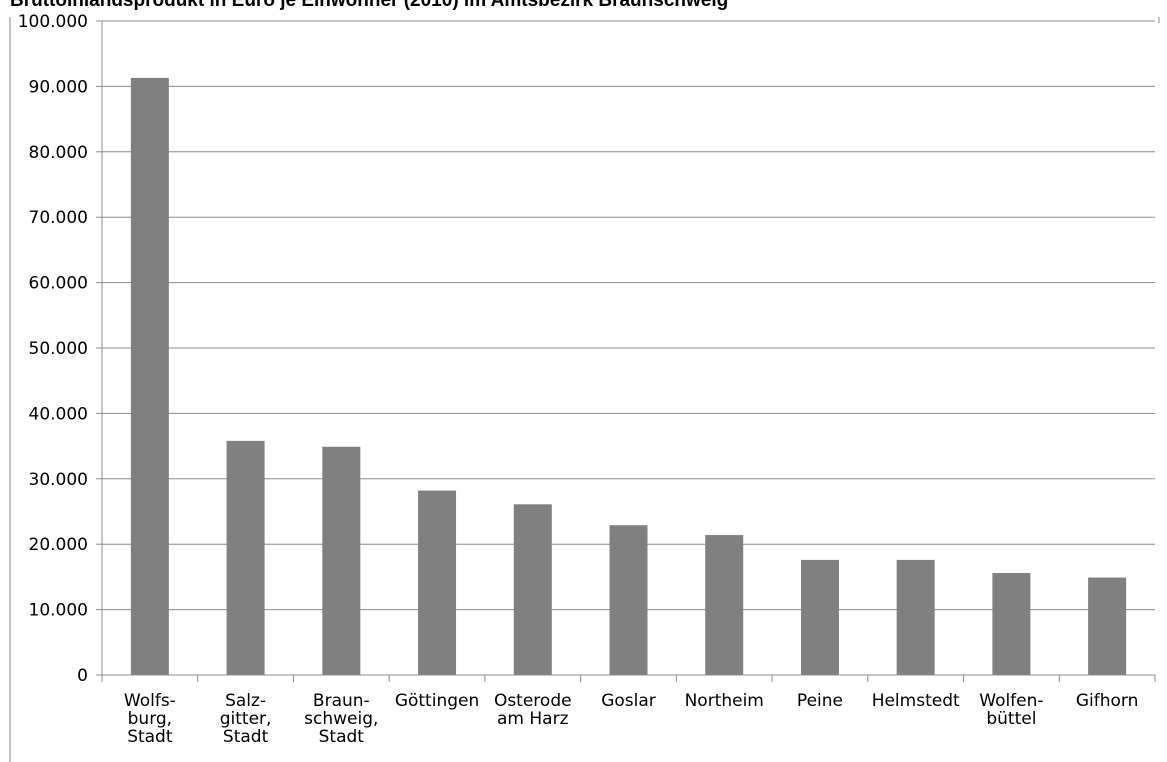 The height and width of the screenshot is (762, 1167). I want to click on x-tick-label-line: Goslar, so click(628, 701).